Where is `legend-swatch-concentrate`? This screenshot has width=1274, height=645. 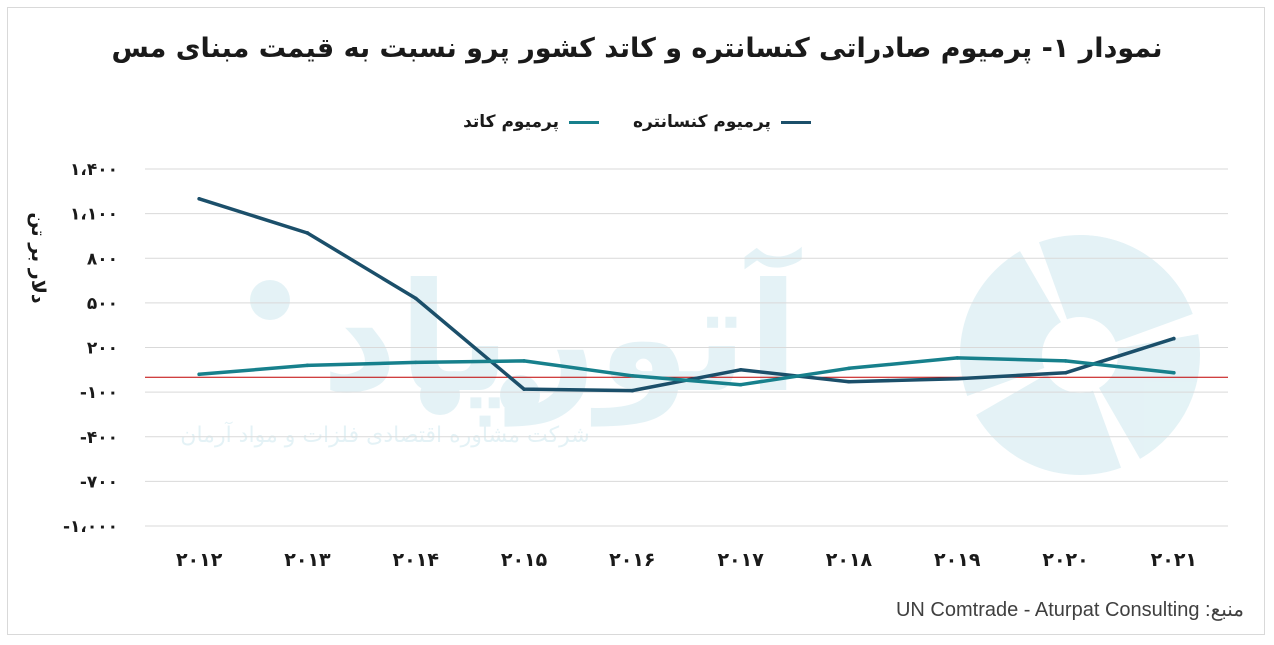
legend-swatch-concentrate is located at coordinates (795, 122).